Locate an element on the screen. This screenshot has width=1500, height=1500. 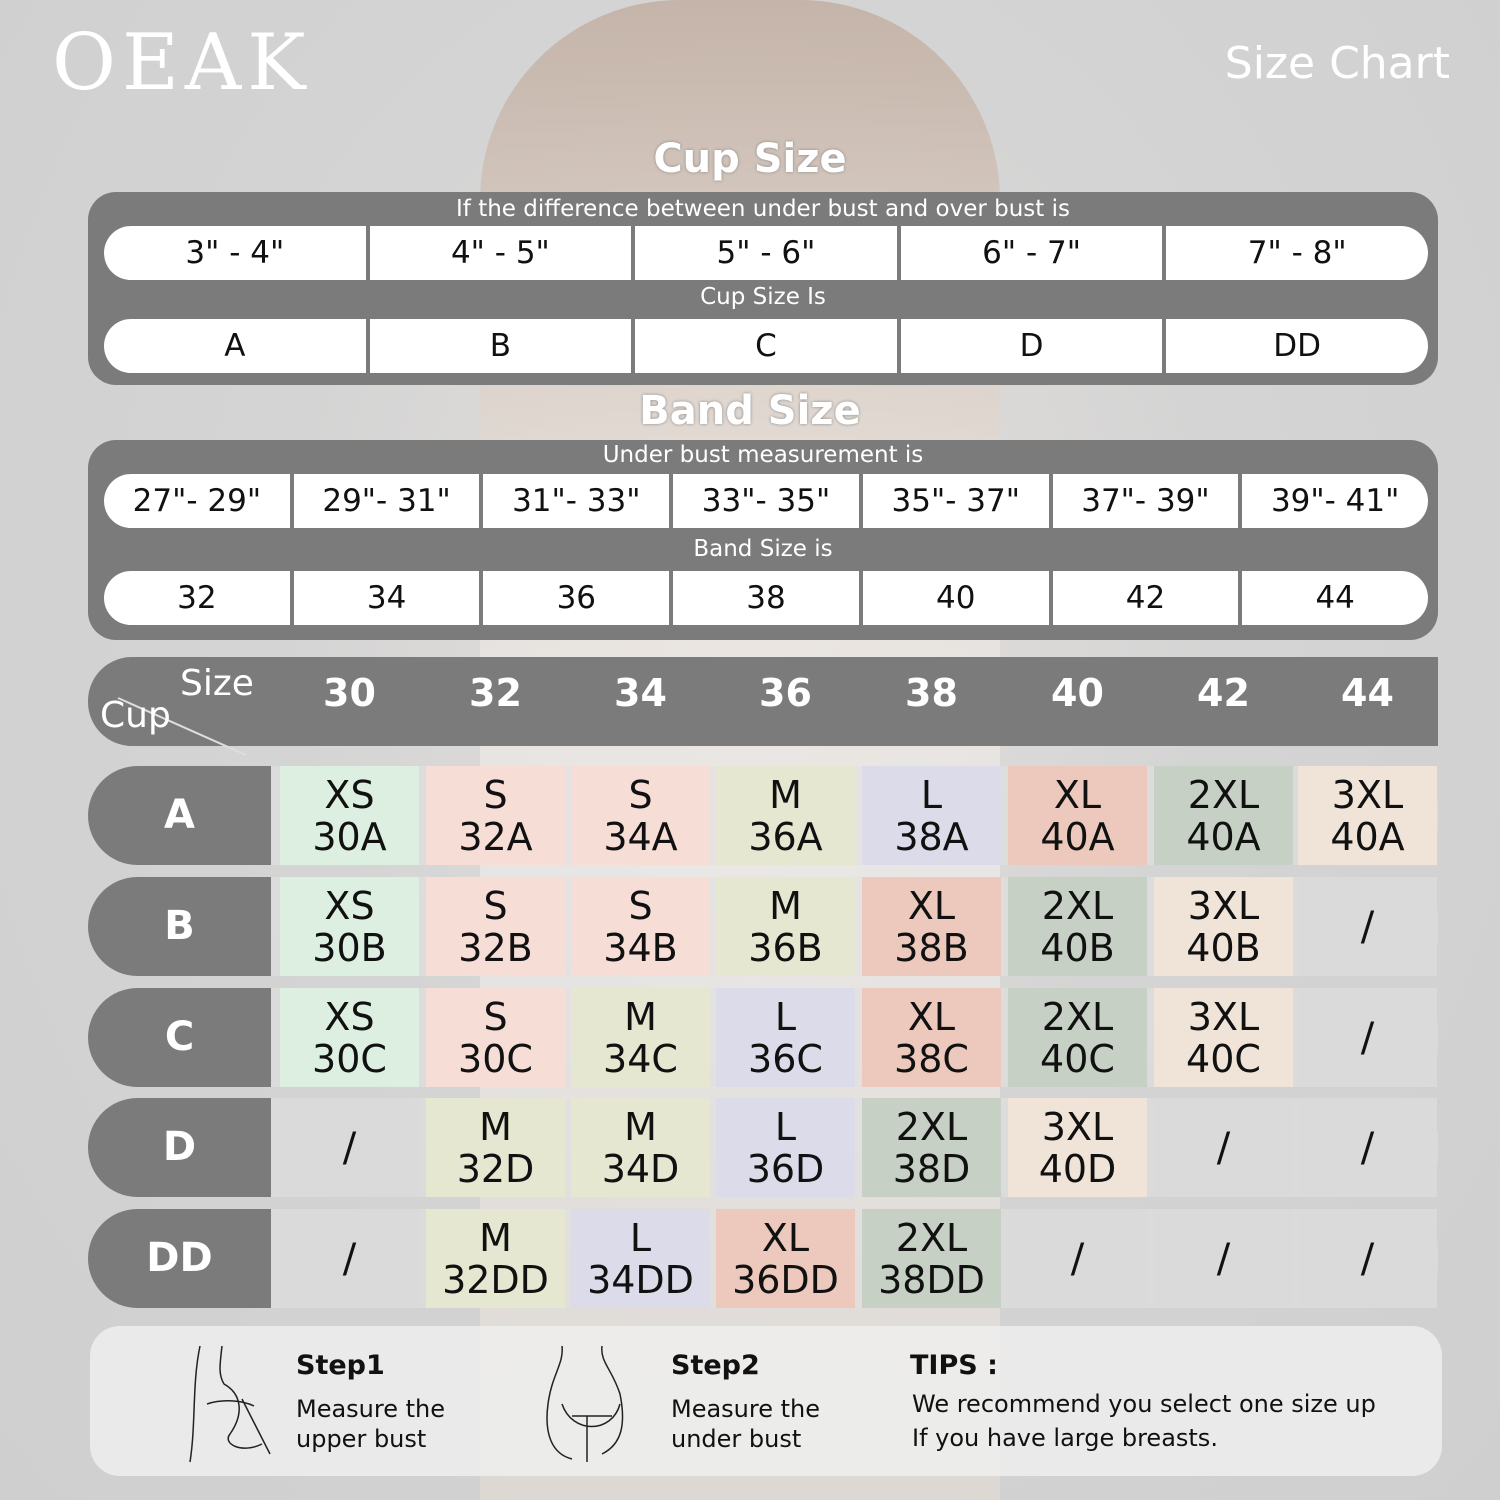
bandSizes-item: 40 is located at coordinates (958, 598).